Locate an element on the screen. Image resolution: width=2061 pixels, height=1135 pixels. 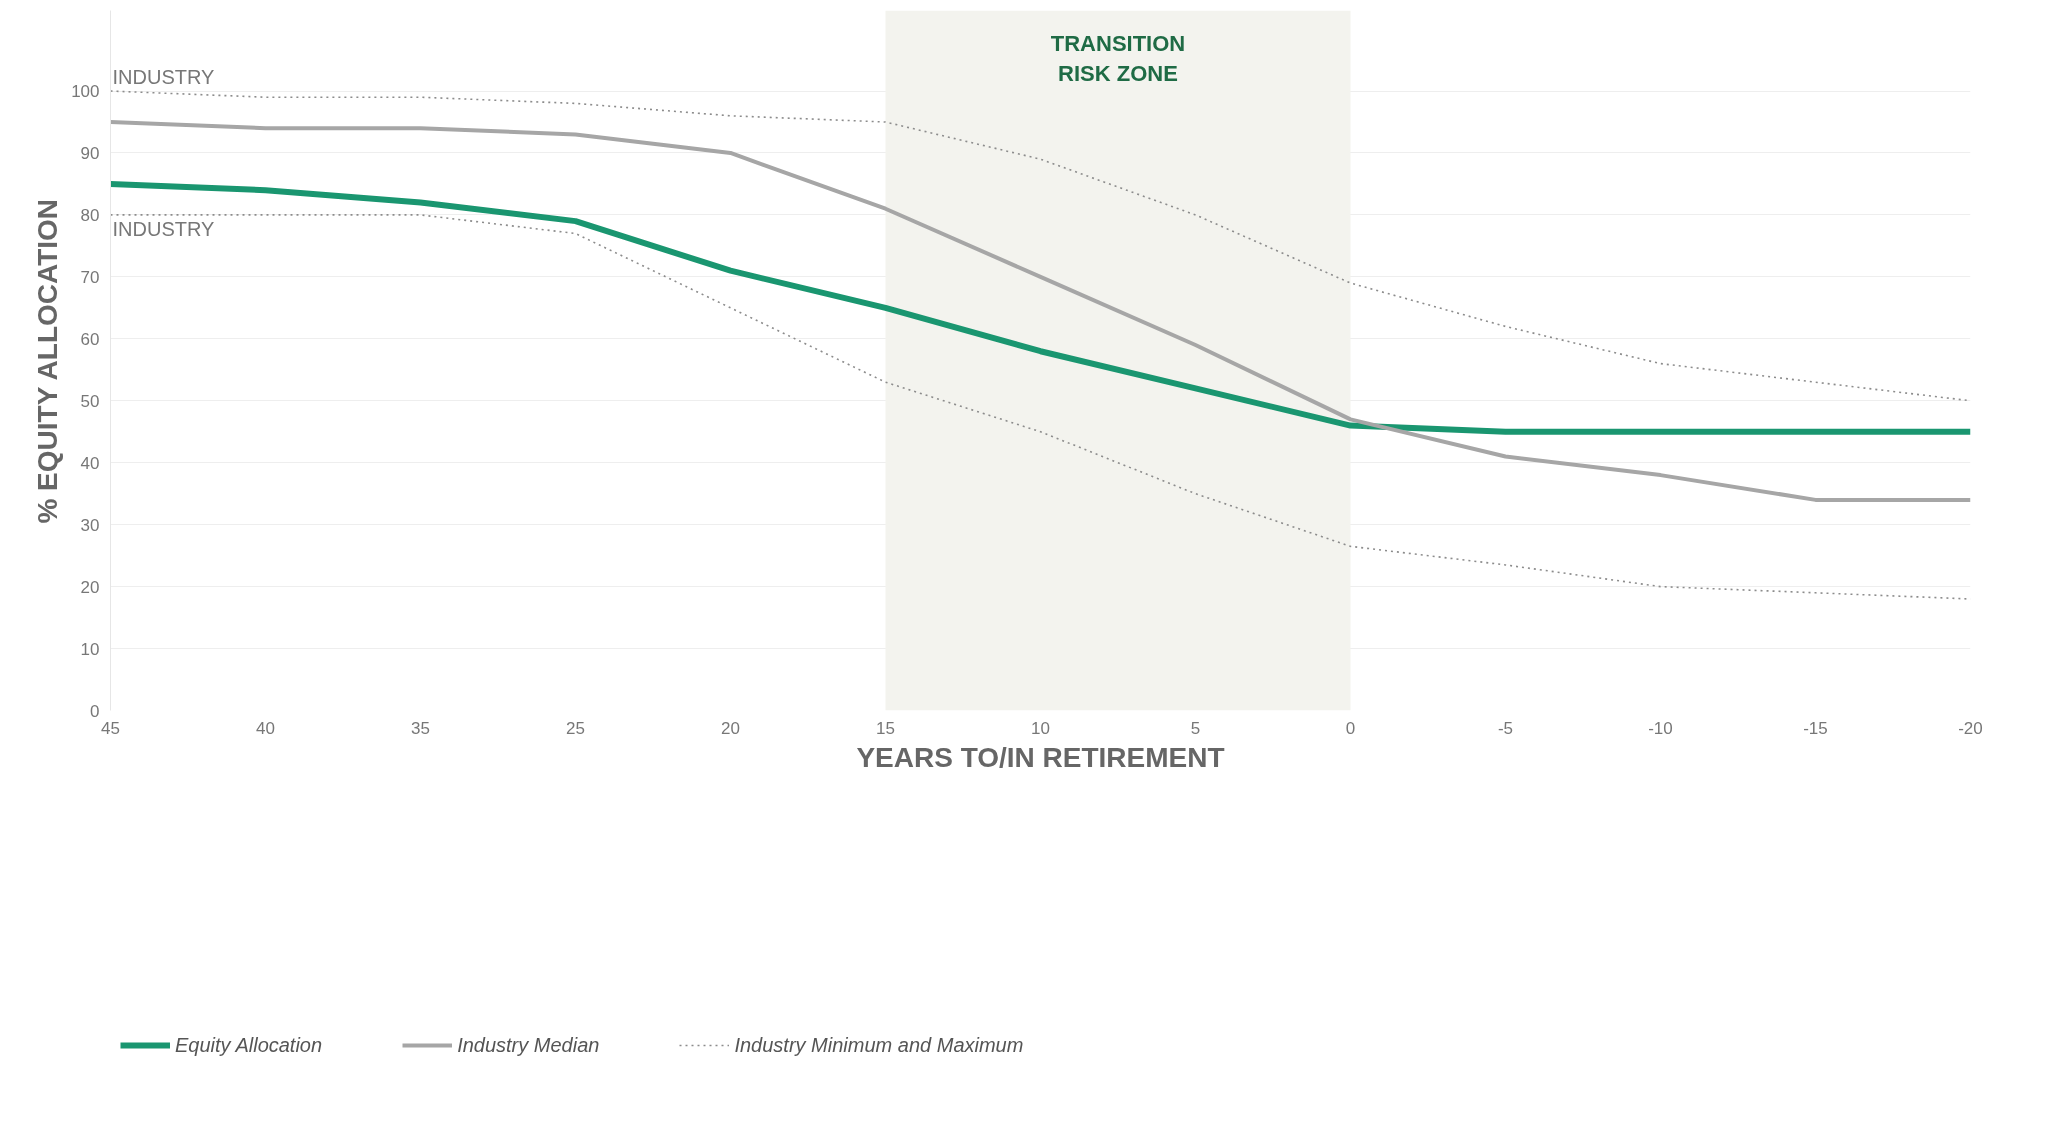
y-tick-label: 90 is located at coordinates (90, 153).